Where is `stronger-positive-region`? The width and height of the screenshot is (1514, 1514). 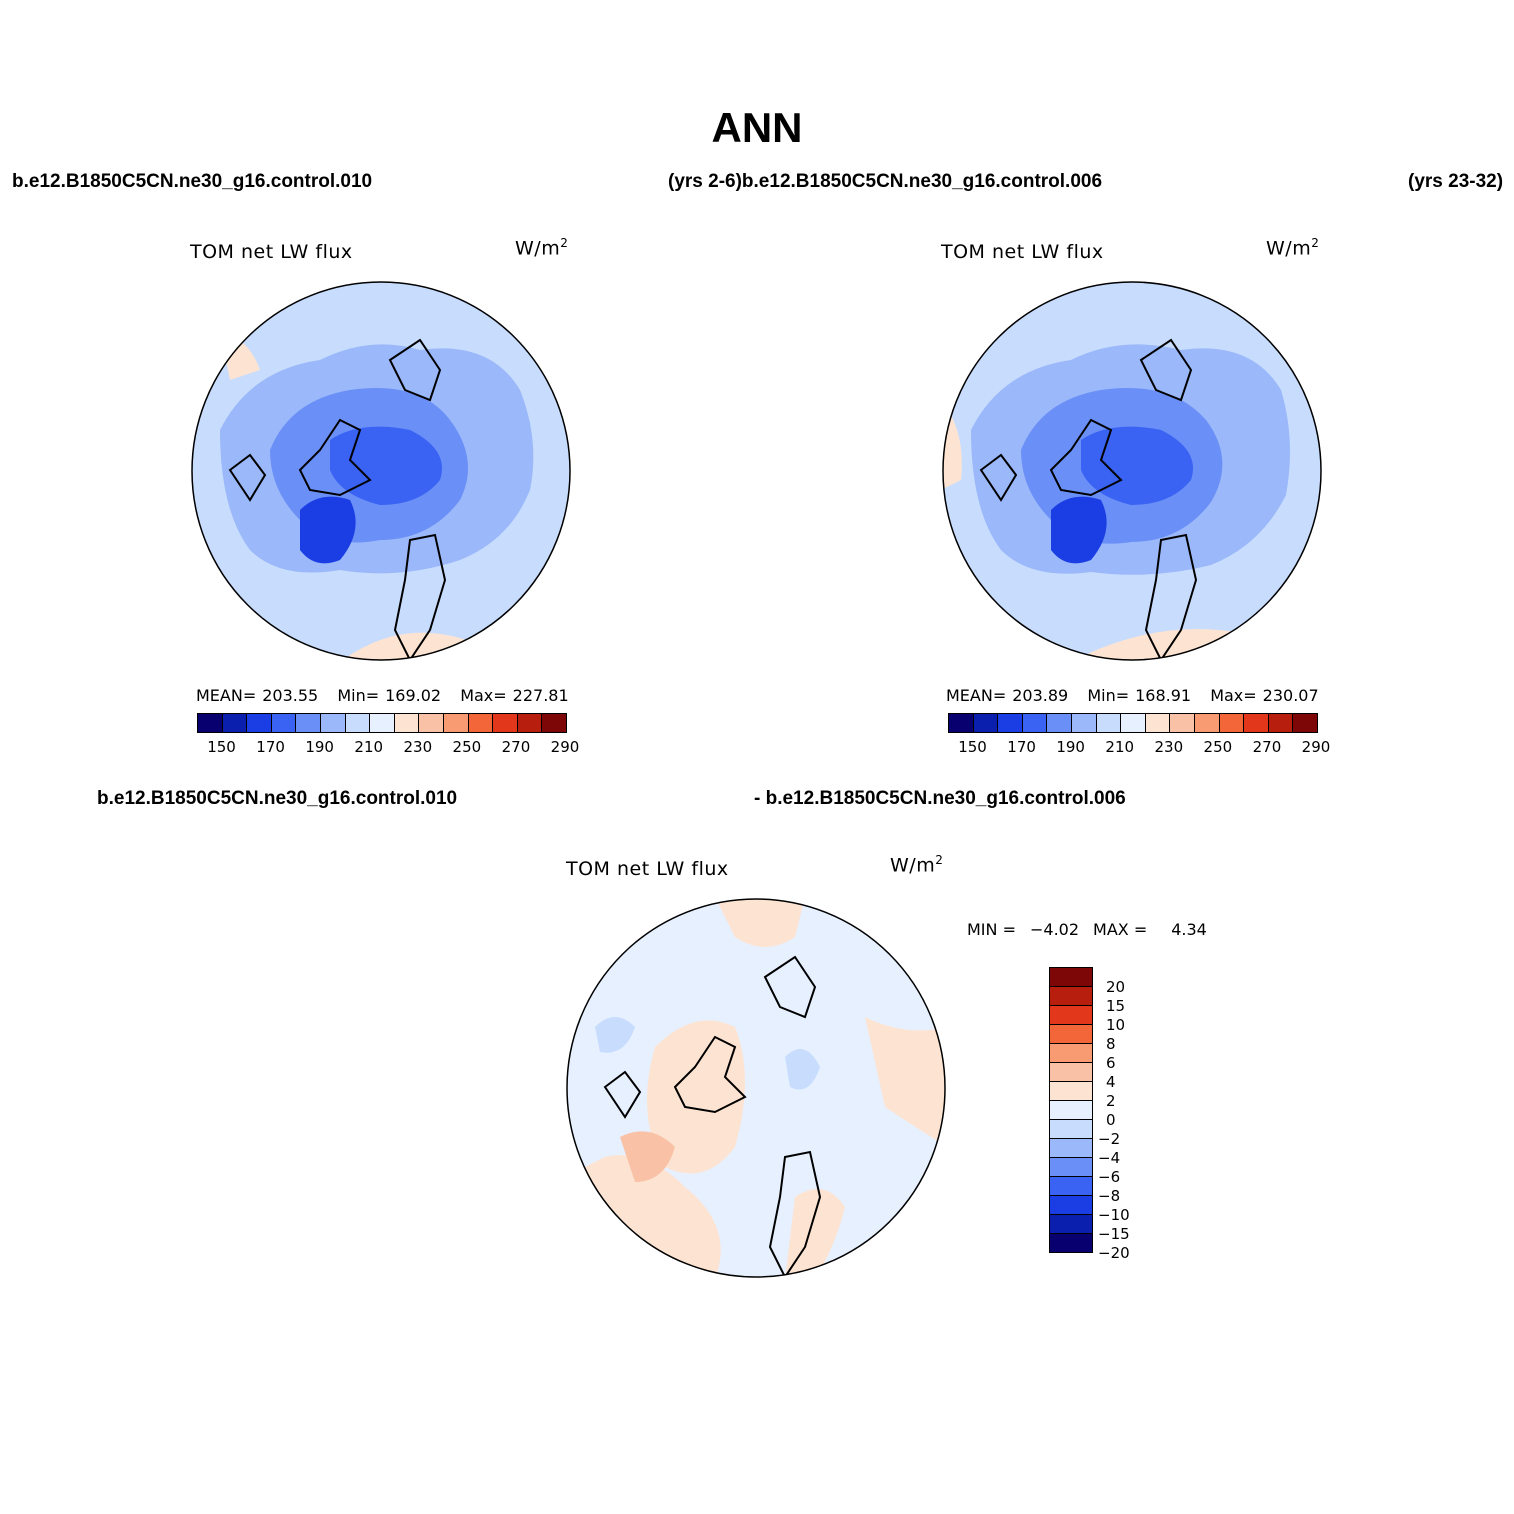
stronger-positive-region is located at coordinates (647, 1156).